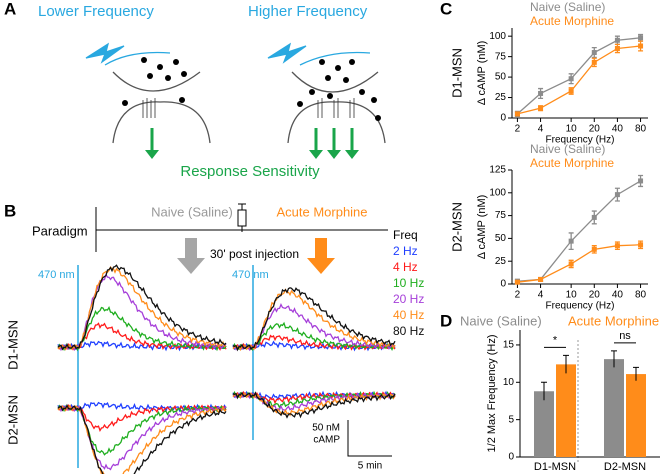  I want to click on label: 30' post injection, so click(254, 254).